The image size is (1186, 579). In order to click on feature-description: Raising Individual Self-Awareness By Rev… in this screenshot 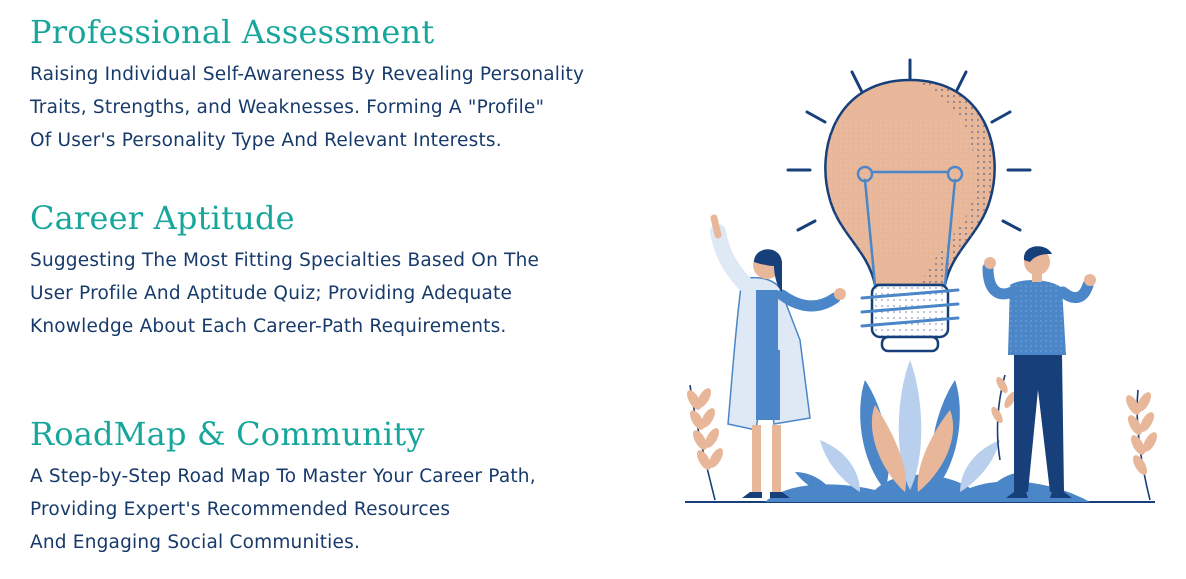, I will do `click(307, 107)`.